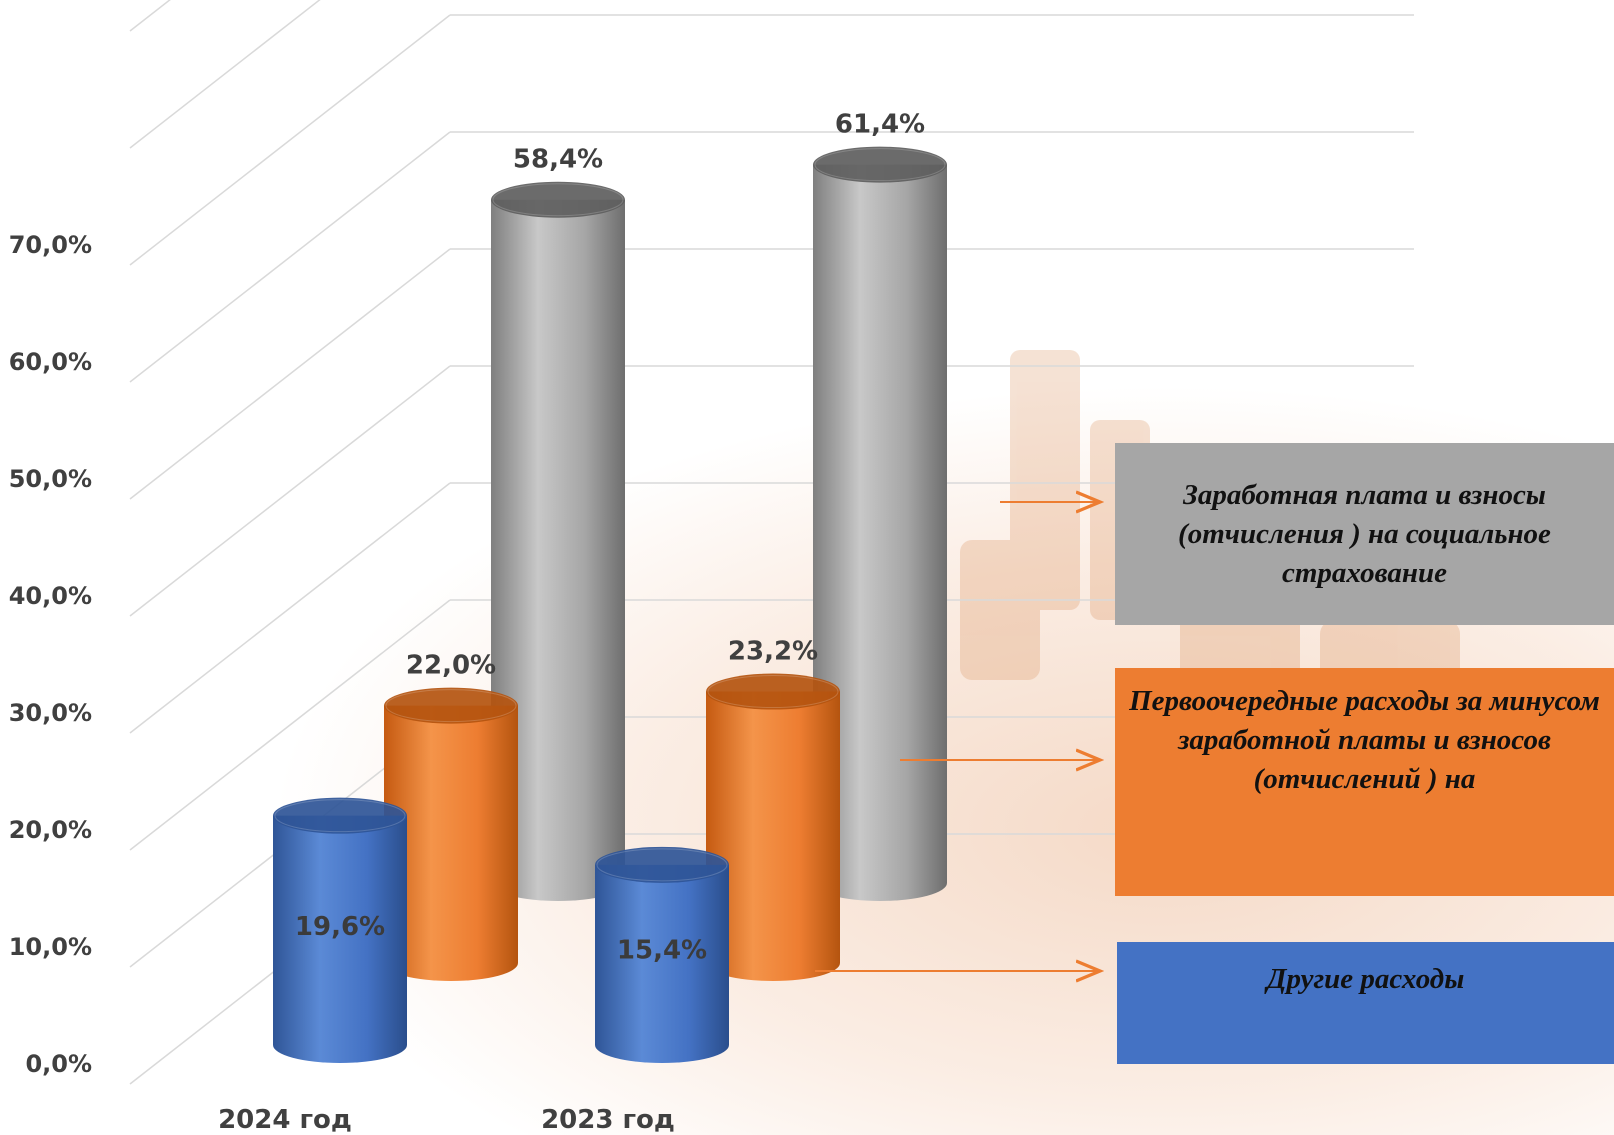 The image size is (1614, 1135). What do you see at coordinates (285, 1120) in the screenshot?
I see `x-category-label: 2024 год` at bounding box center [285, 1120].